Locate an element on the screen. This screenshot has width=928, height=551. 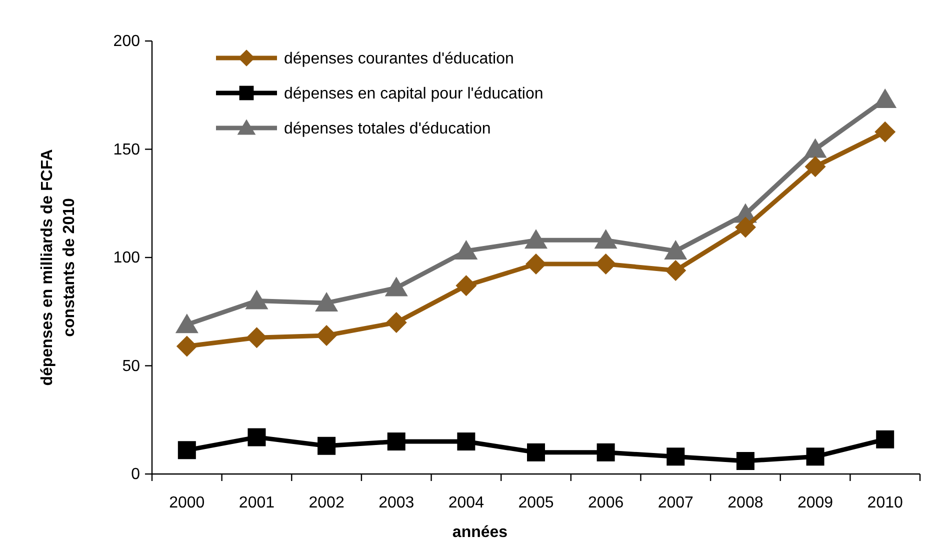
x-tick-label: 2000 is located at coordinates (187, 503).